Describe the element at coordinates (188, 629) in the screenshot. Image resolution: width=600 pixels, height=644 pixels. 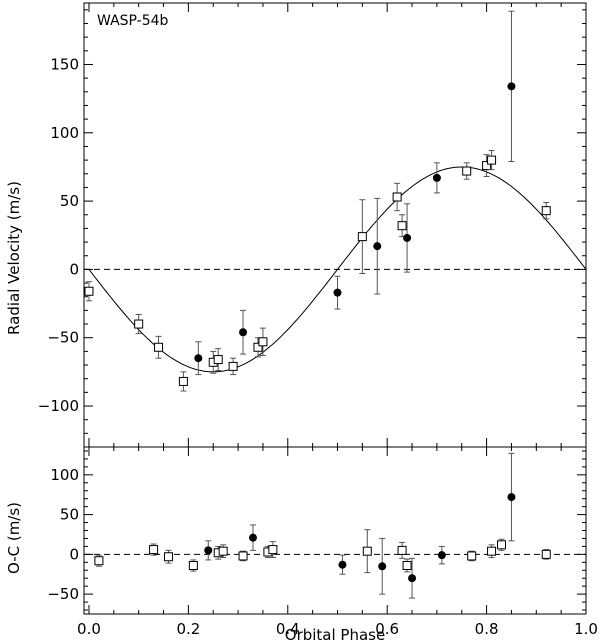
I see `x-tick-label: 0.2` at that location.